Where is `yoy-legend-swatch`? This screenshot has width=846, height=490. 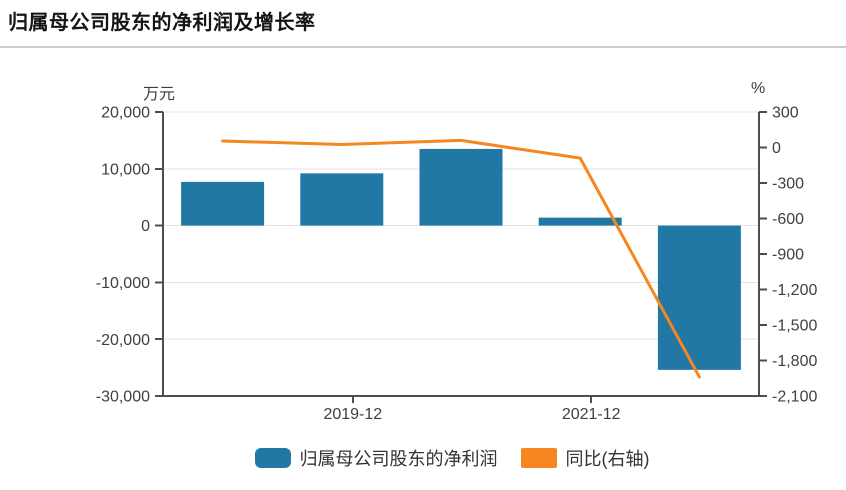
yoy-legend-swatch is located at coordinates (538, 458).